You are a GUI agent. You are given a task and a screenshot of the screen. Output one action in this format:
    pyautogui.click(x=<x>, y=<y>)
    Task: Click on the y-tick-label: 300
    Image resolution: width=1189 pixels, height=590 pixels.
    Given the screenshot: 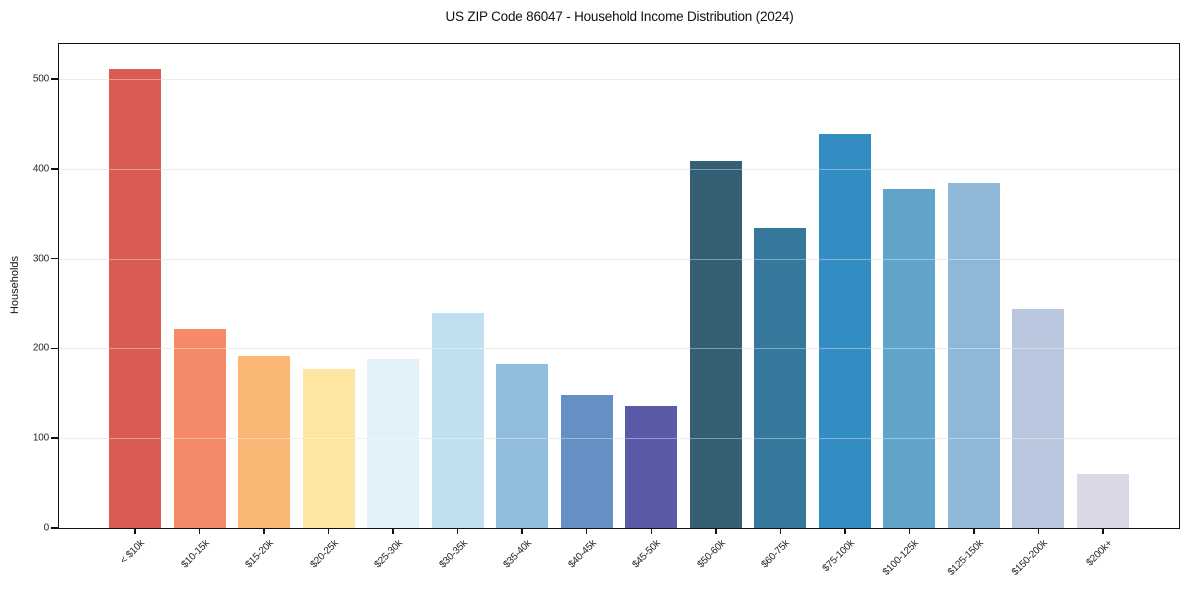 What is the action you would take?
    pyautogui.click(x=40, y=259)
    